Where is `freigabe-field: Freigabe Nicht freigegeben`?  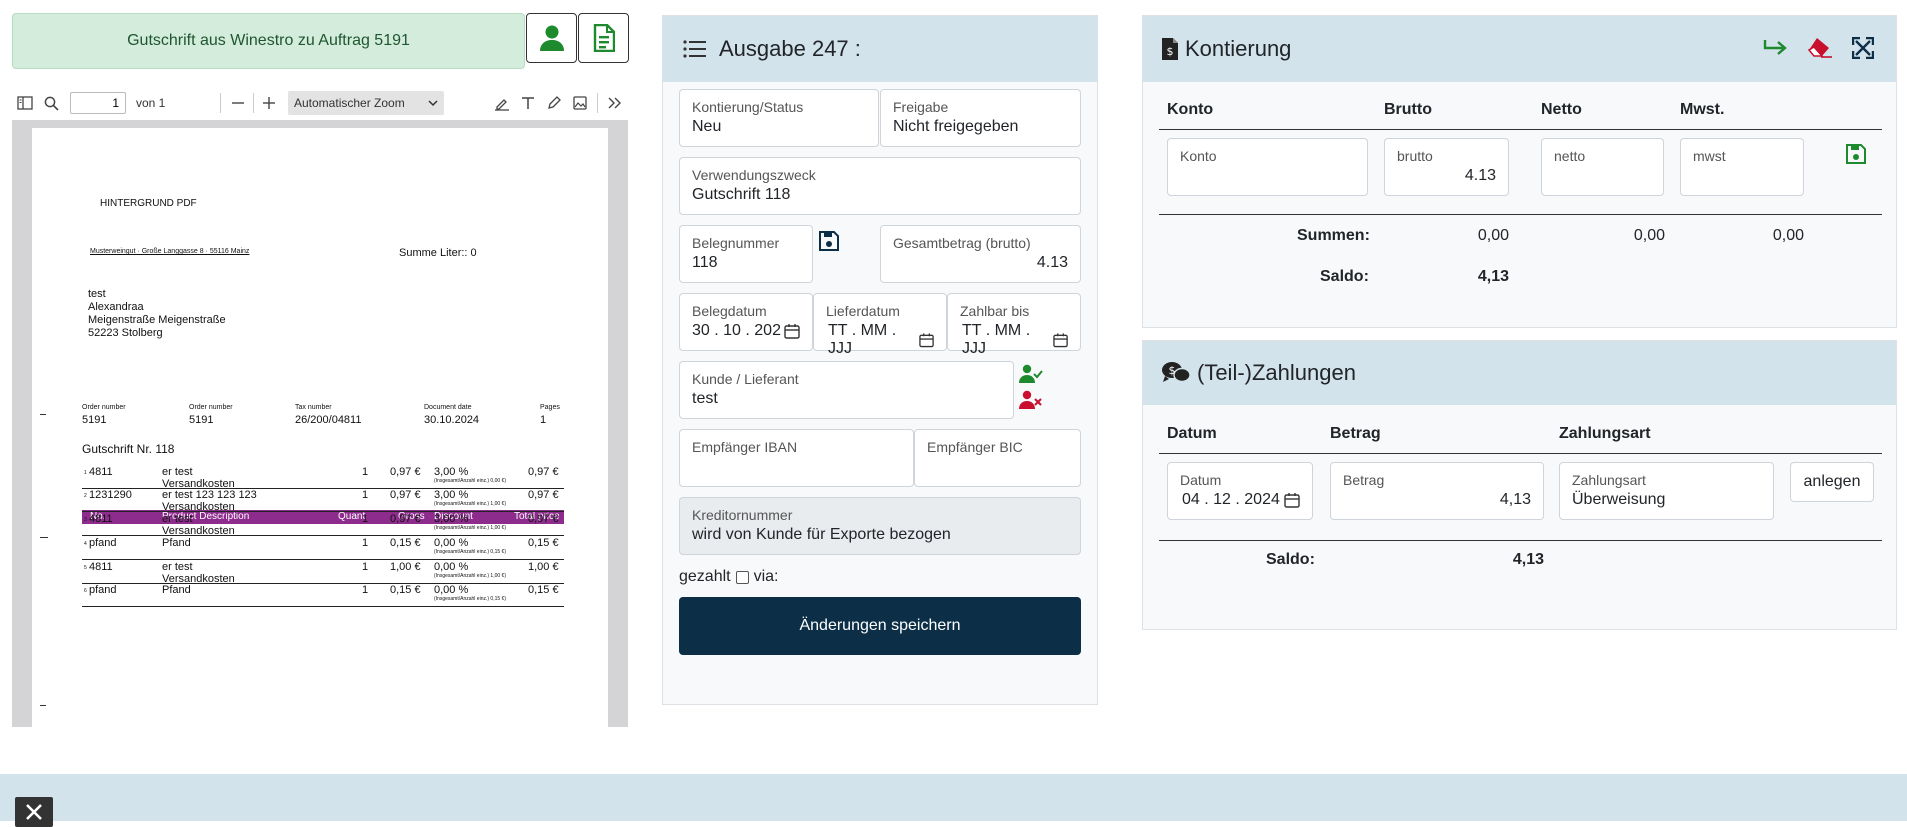
freigabe-field: Freigabe Nicht freigegeben is located at coordinates (980, 118).